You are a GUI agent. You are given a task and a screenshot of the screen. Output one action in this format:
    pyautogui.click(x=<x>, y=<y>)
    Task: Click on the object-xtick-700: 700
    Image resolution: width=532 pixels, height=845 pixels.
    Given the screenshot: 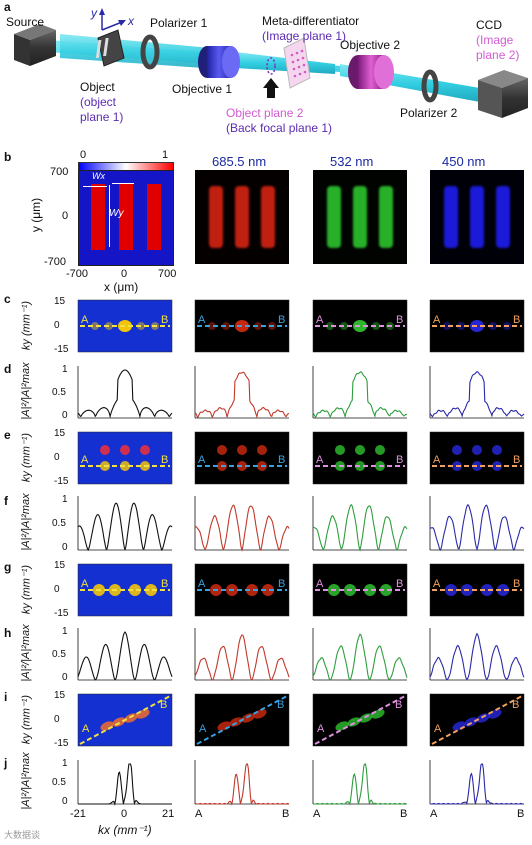 What is the action you would take?
    pyautogui.click(x=167, y=274)
    